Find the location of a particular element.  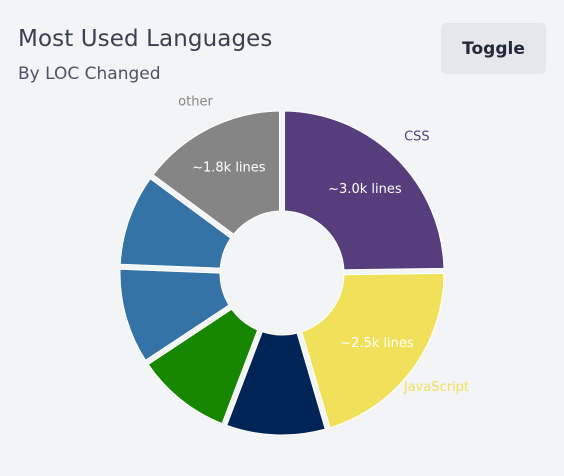

slice-value-label: ~3.0k lines is located at coordinates (365, 189).